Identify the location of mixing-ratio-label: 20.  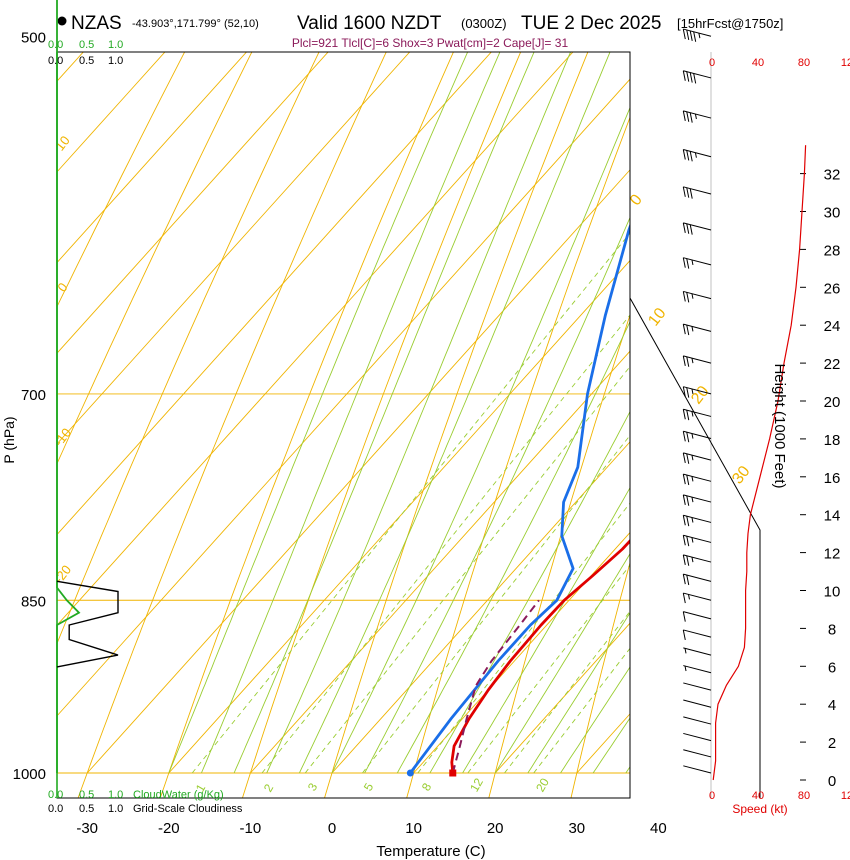
(542, 784).